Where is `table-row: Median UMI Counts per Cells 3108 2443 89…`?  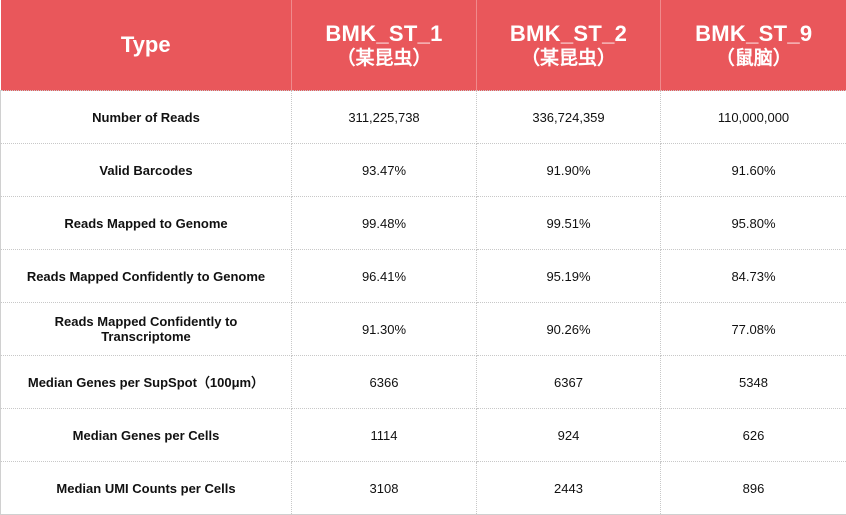 table-row: Median UMI Counts per Cells 3108 2443 89… is located at coordinates (423, 488).